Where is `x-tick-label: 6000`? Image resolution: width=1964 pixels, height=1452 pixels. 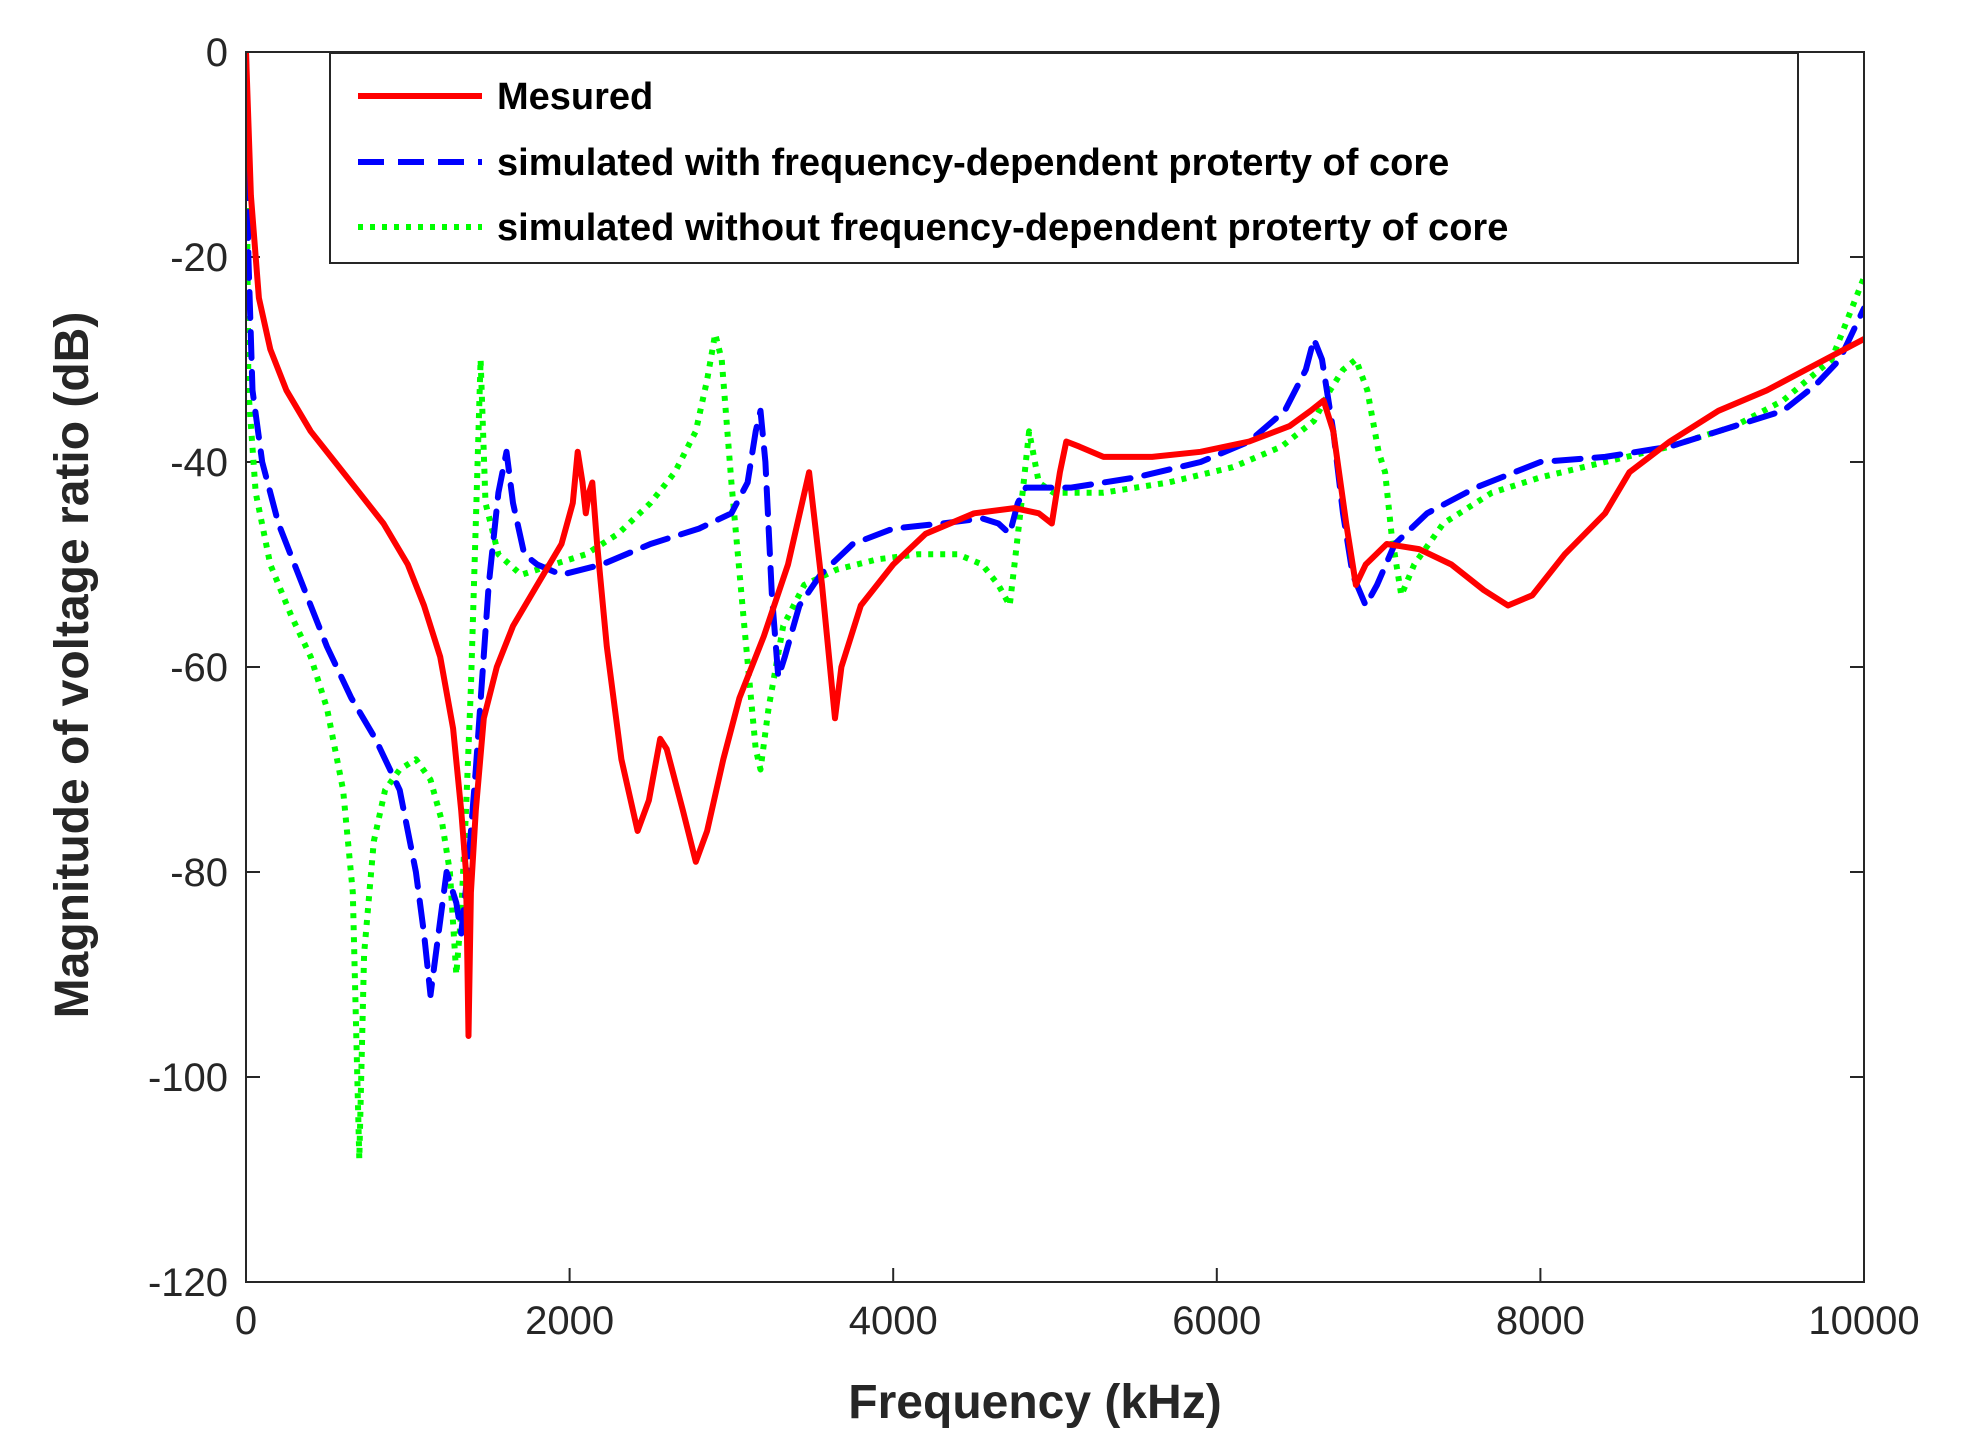 x-tick-label: 6000 is located at coordinates (1216, 1321).